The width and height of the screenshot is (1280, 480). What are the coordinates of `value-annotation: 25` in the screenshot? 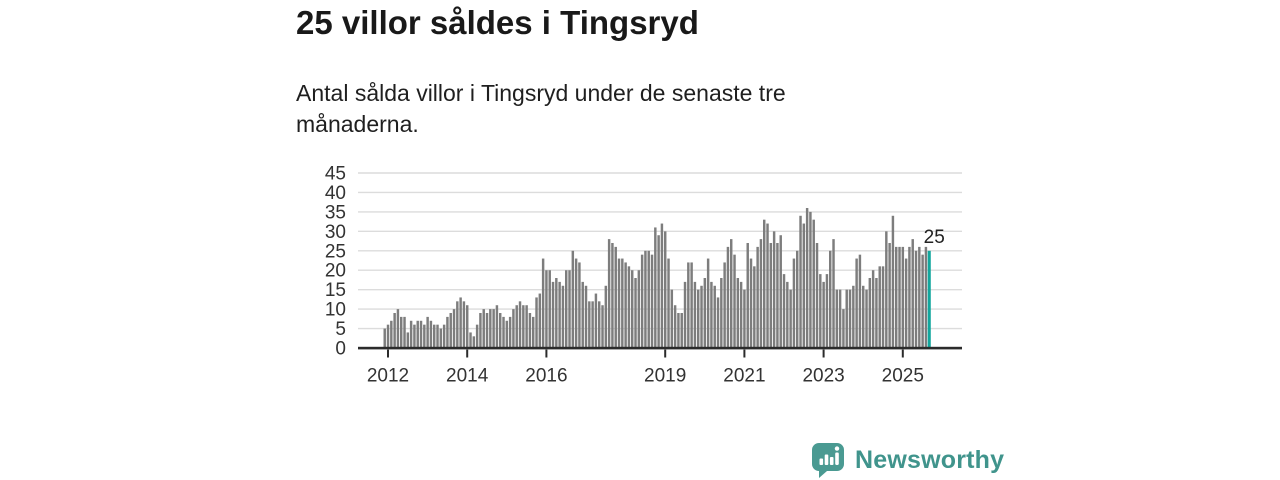 It's located at (934, 237).